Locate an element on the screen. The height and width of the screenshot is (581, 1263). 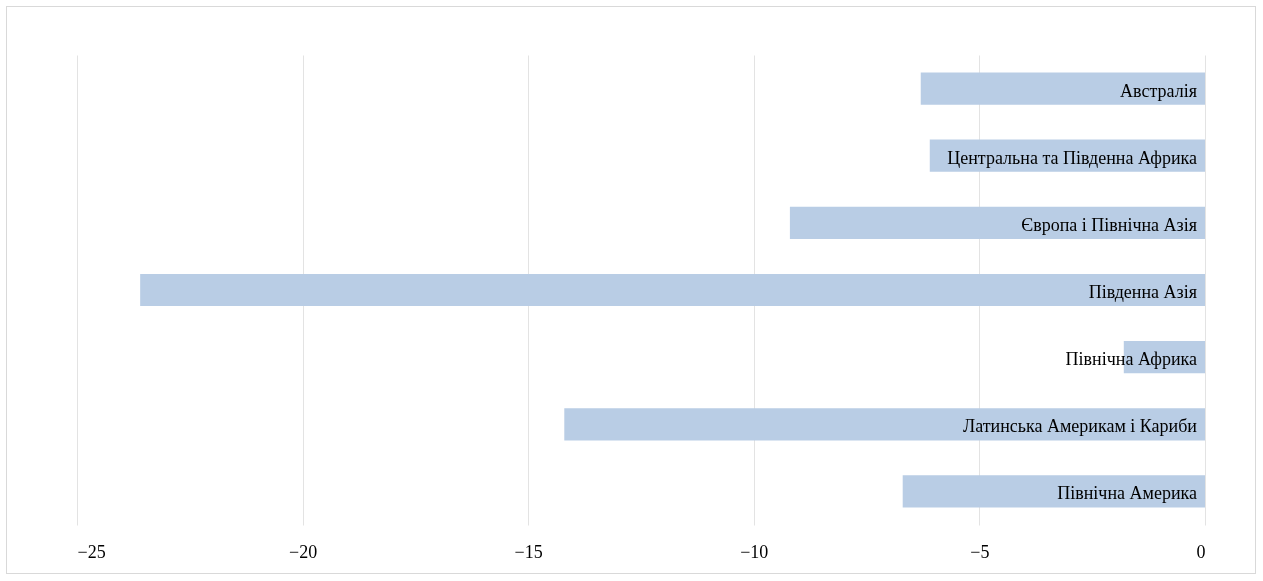
y-tick-label: Австралія is located at coordinates (1158, 90).